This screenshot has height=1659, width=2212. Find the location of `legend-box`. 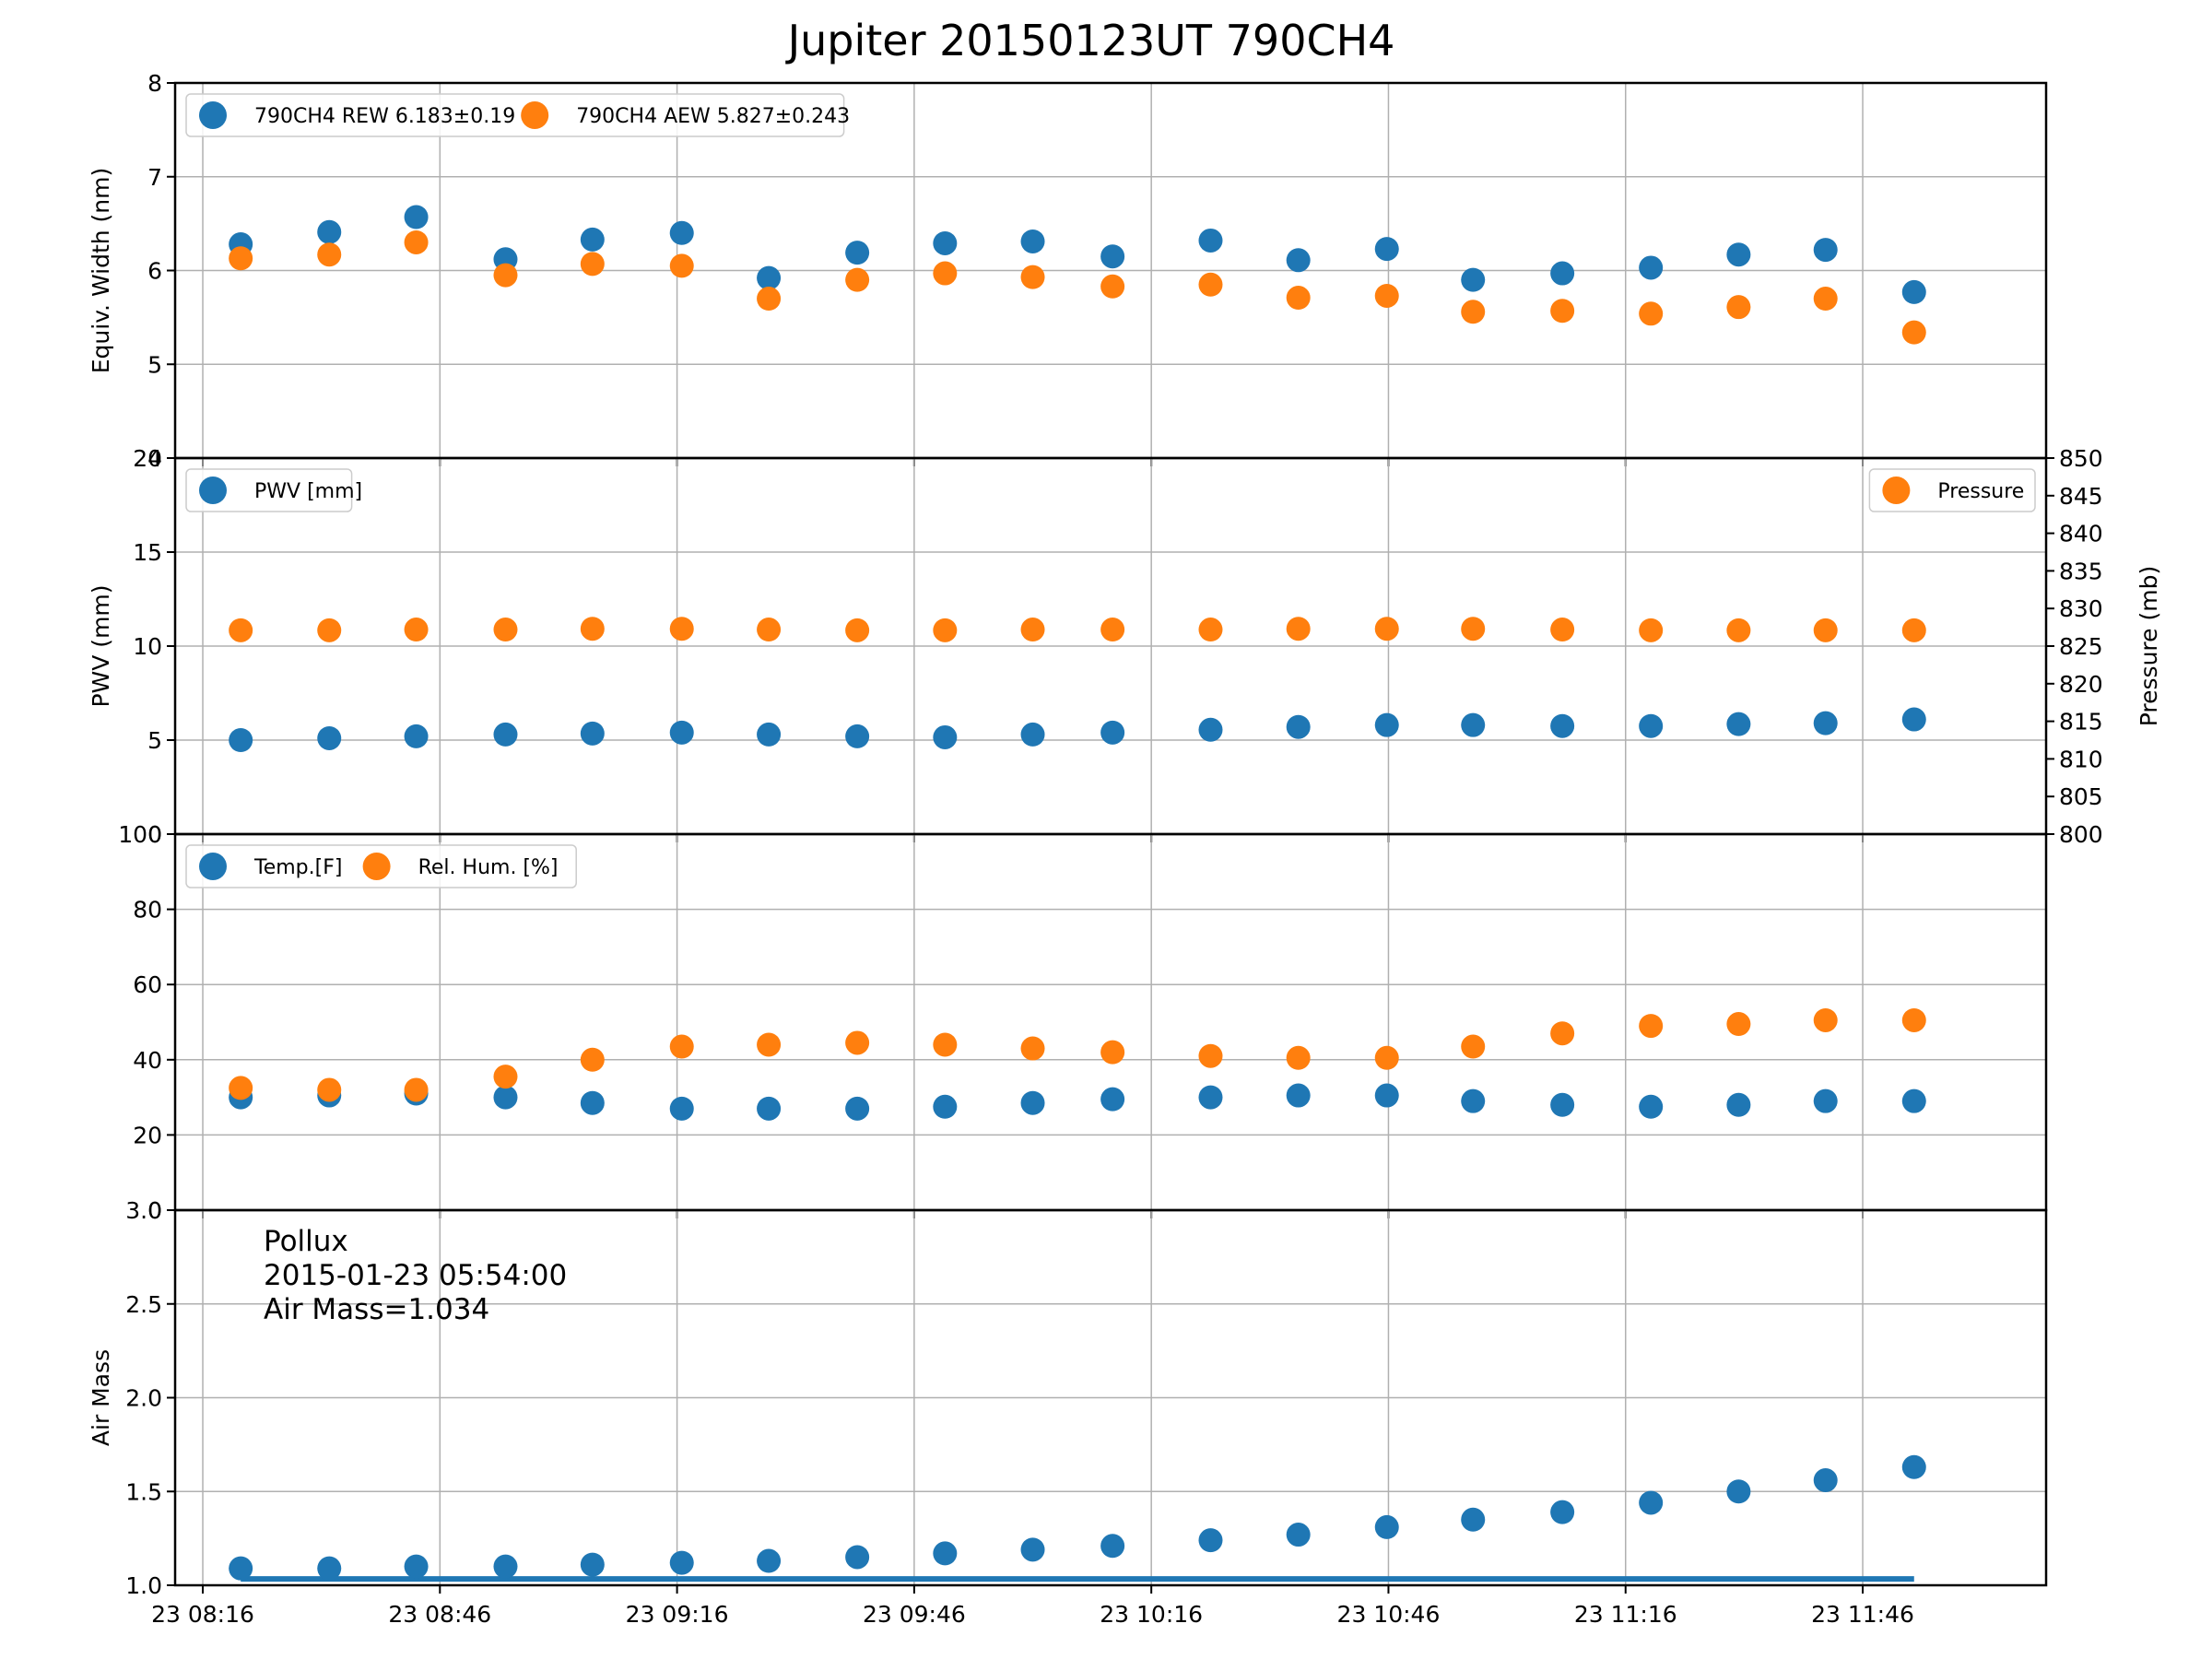

legend-box is located at coordinates (1952, 490).